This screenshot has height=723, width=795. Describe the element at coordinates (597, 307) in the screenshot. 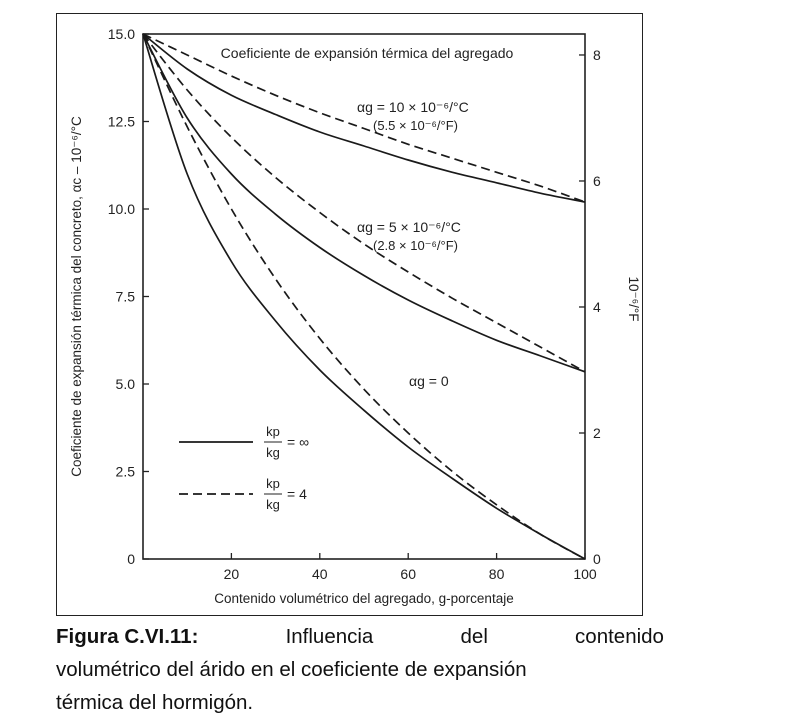

I see `y2-tick-label: 4` at that location.